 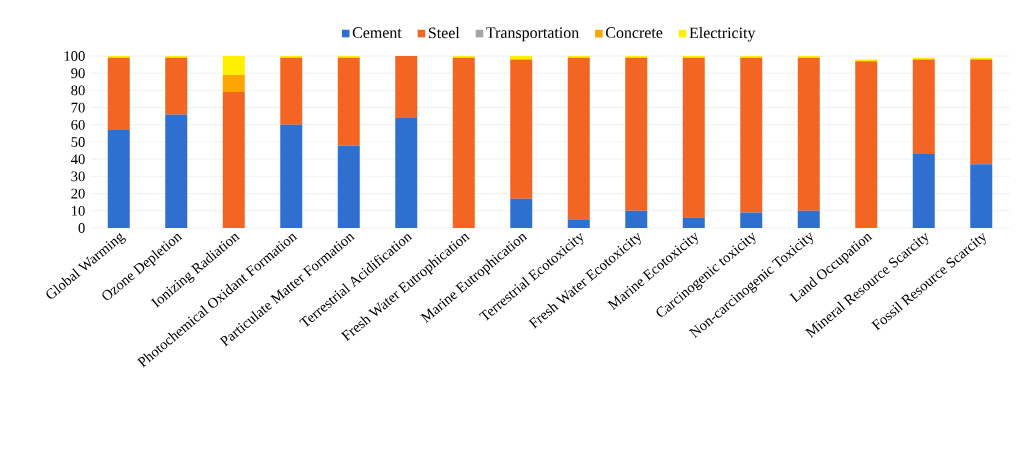 What do you see at coordinates (532, 34) in the screenshot?
I see `legend-label: Transportation` at bounding box center [532, 34].